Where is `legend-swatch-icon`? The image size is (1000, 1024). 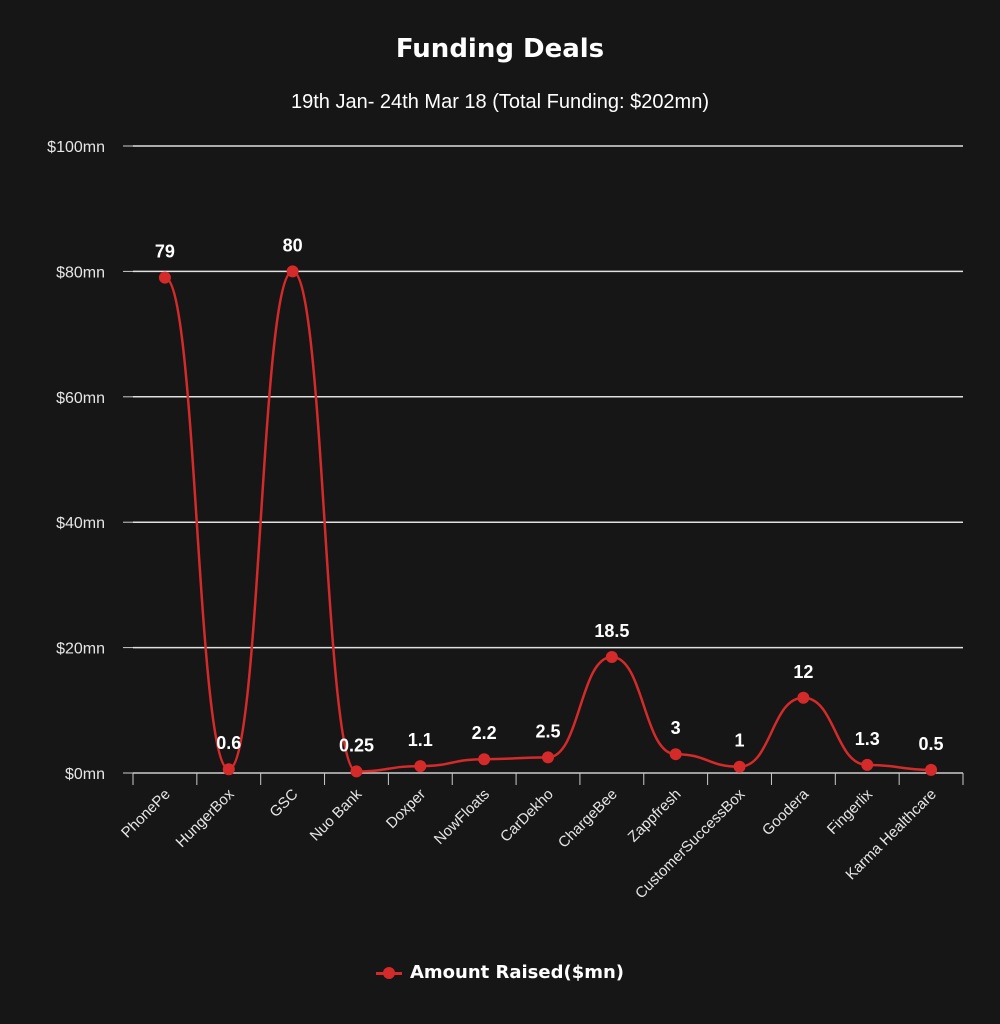
legend-swatch-icon is located at coordinates (388, 973).